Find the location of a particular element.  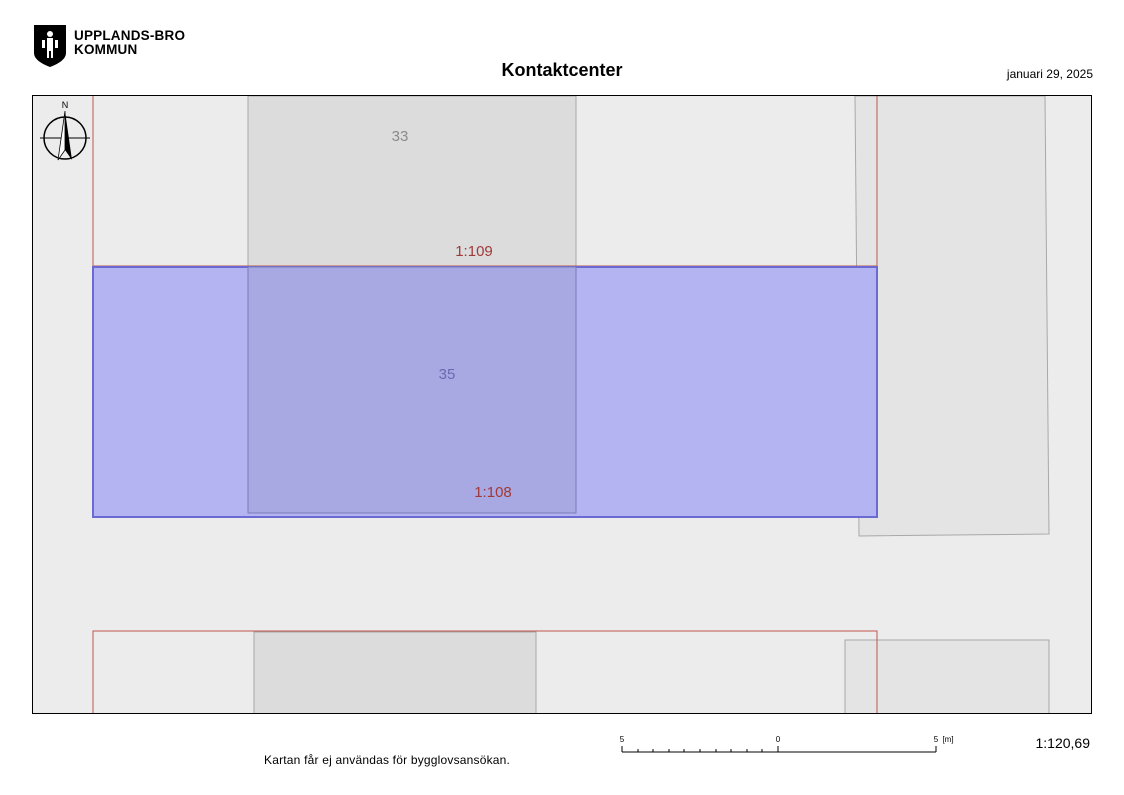

building-bottom-right is located at coordinates (947, 676).